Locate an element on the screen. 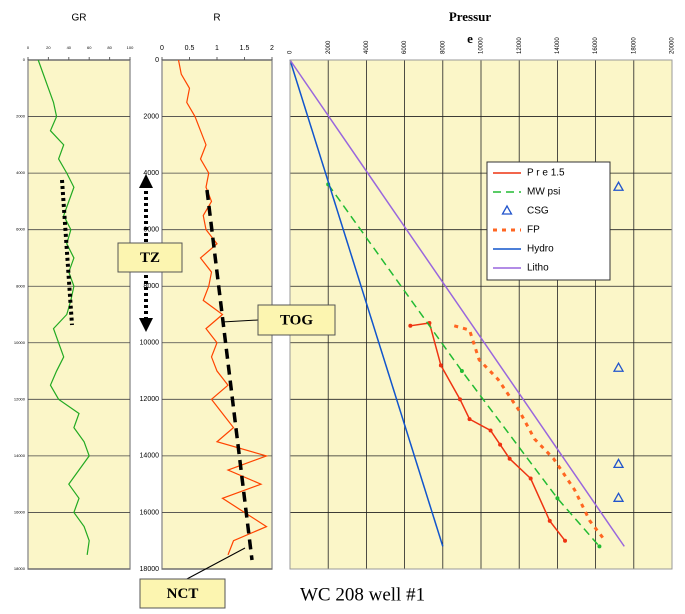 This screenshot has width=685, height=614. x-tick-label: 2 is located at coordinates (272, 48).